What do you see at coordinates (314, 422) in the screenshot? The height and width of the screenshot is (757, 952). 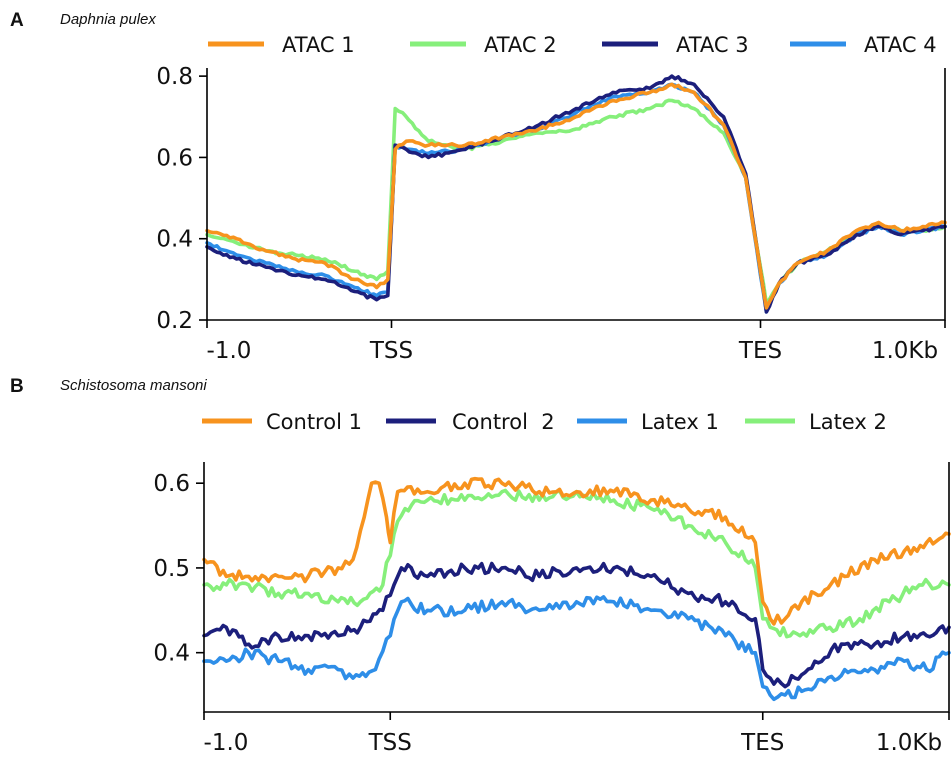 I see `legend-label-control-1: Control 1` at bounding box center [314, 422].